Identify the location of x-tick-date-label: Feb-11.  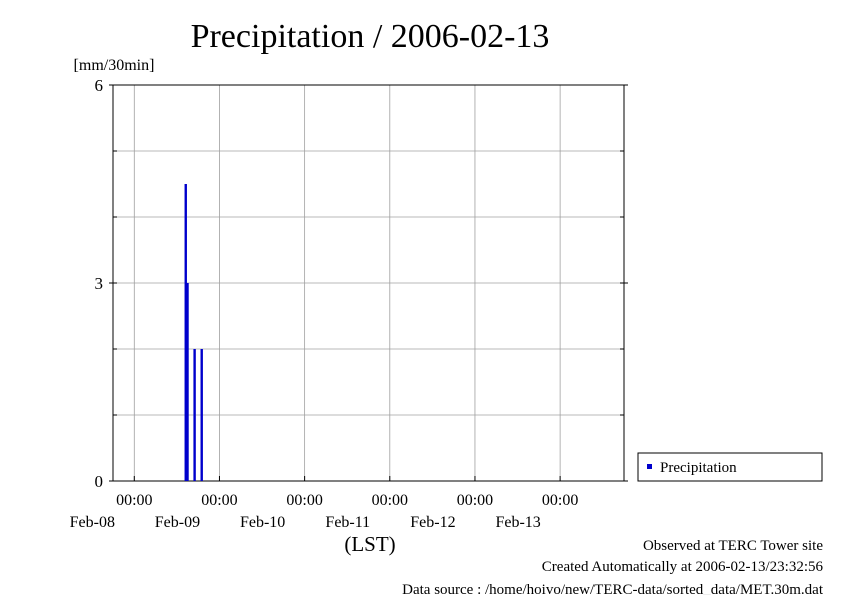
(347, 522).